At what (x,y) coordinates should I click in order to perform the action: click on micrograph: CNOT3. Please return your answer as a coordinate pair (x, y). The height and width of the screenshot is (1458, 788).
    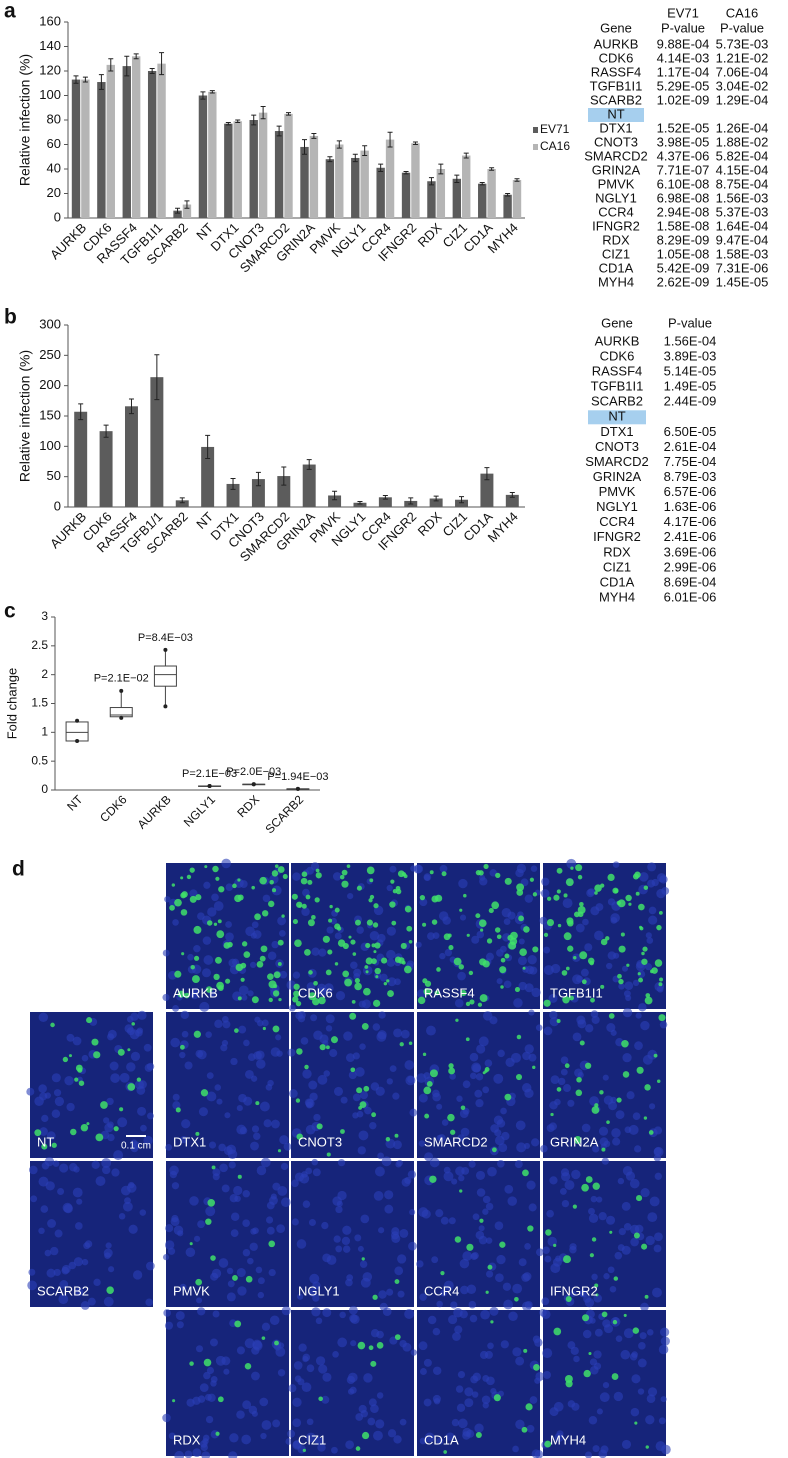
    Looking at the image, I should click on (352, 1085).